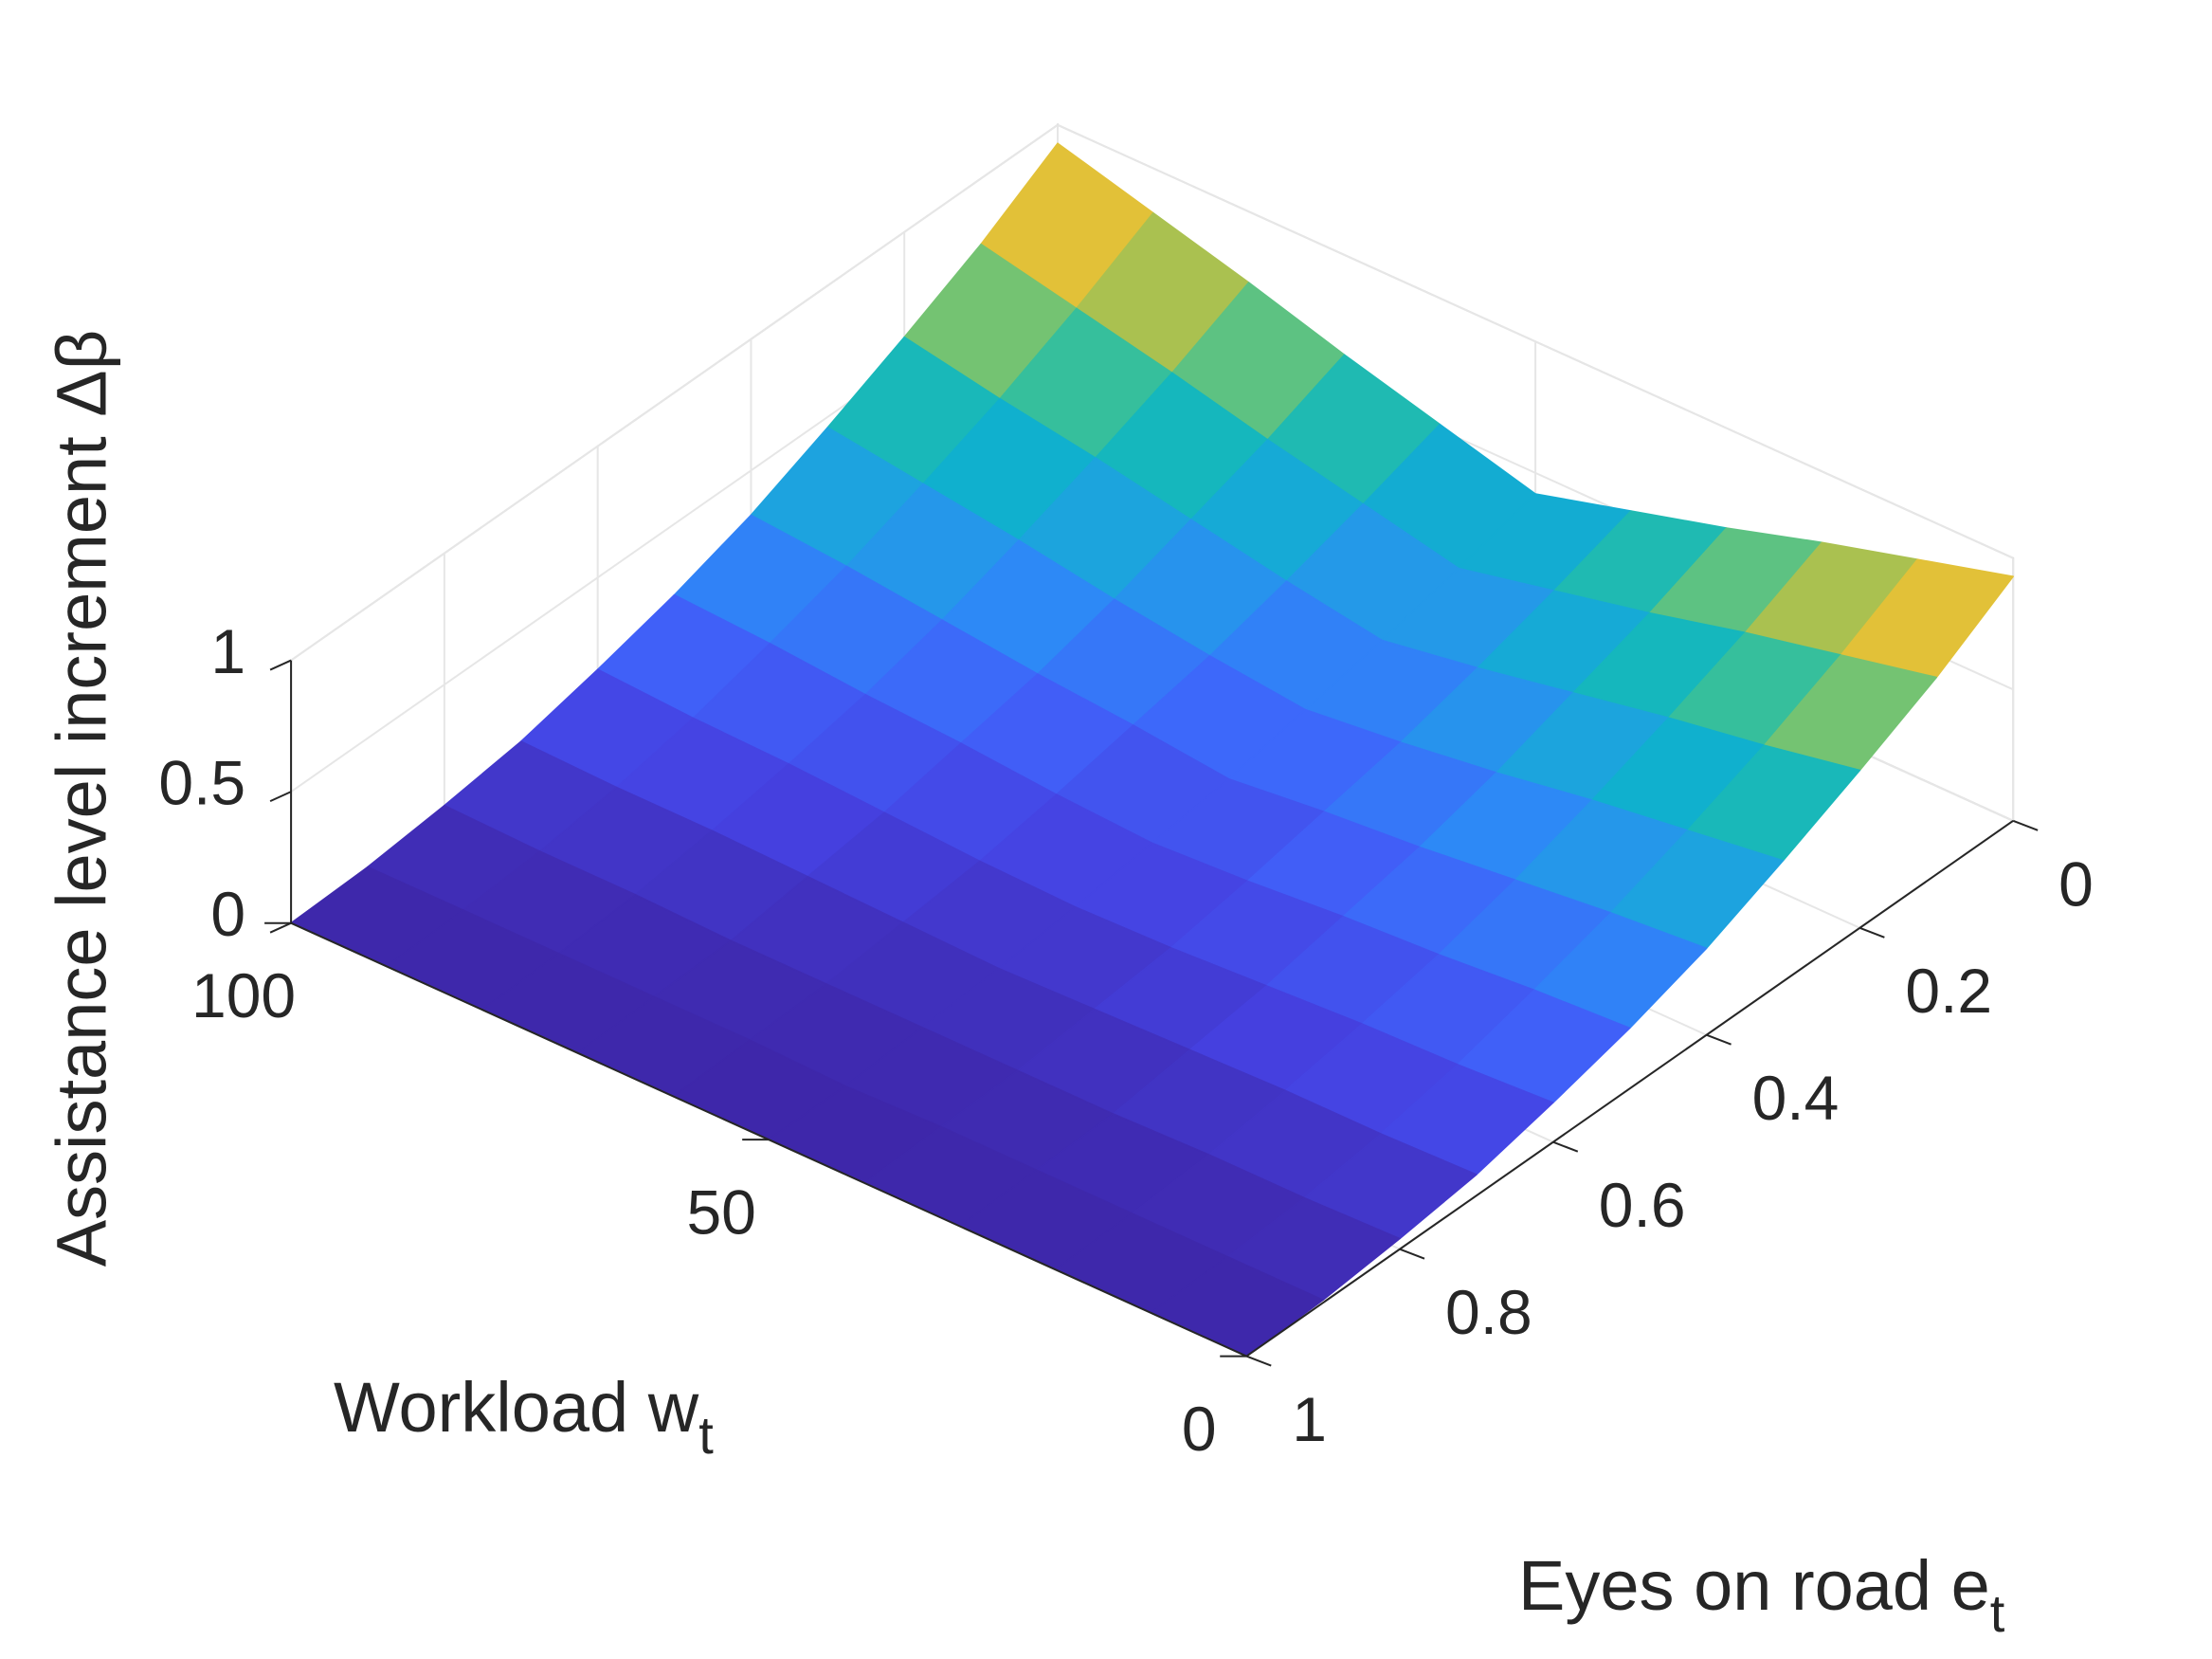 The height and width of the screenshot is (1659, 2212). Describe the element at coordinates (1998, 1613) in the screenshot. I see `x-axis-label-subscript: t` at that location.